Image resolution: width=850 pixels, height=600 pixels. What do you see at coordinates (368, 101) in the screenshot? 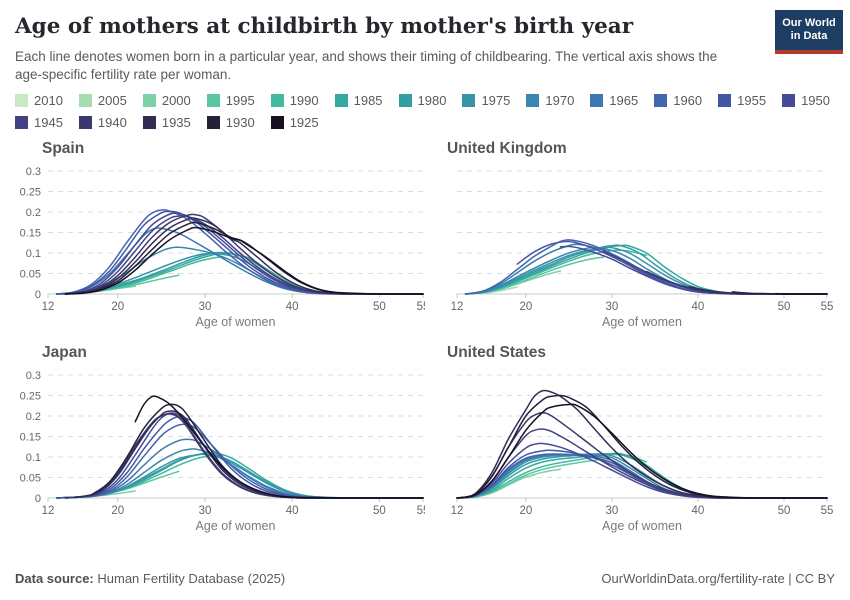
I see `legend-label-1985: 1985` at bounding box center [368, 101].